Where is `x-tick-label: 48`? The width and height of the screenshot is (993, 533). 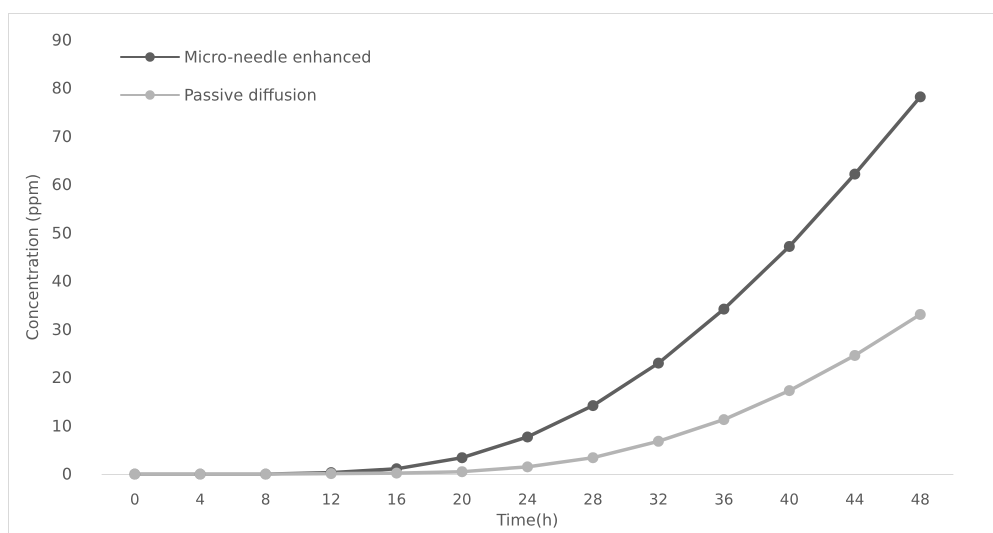
x-tick-label: 48 is located at coordinates (920, 499).